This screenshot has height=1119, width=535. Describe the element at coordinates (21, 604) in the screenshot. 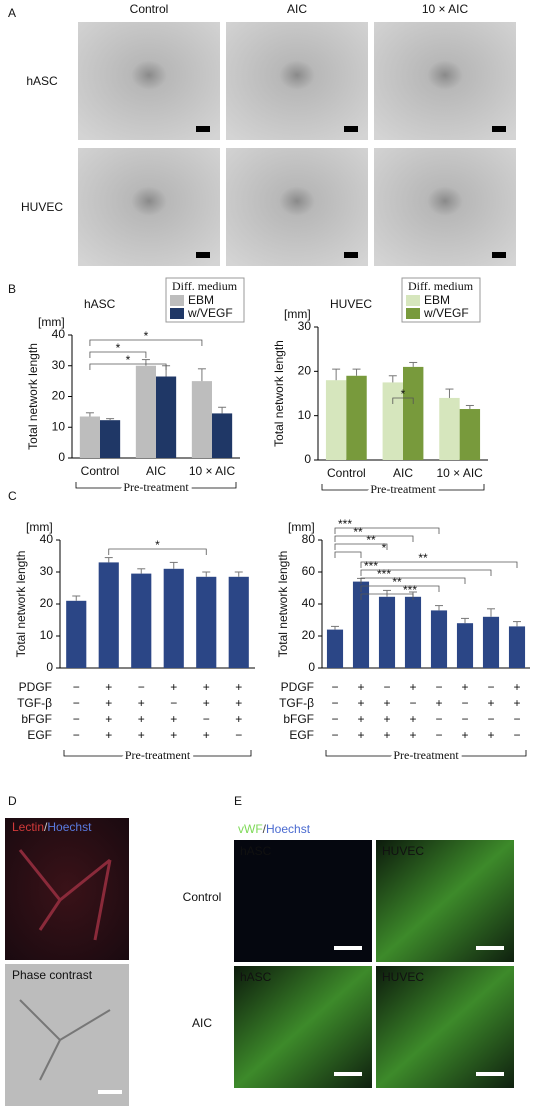

I see `y-axis-label: Total network length` at that location.